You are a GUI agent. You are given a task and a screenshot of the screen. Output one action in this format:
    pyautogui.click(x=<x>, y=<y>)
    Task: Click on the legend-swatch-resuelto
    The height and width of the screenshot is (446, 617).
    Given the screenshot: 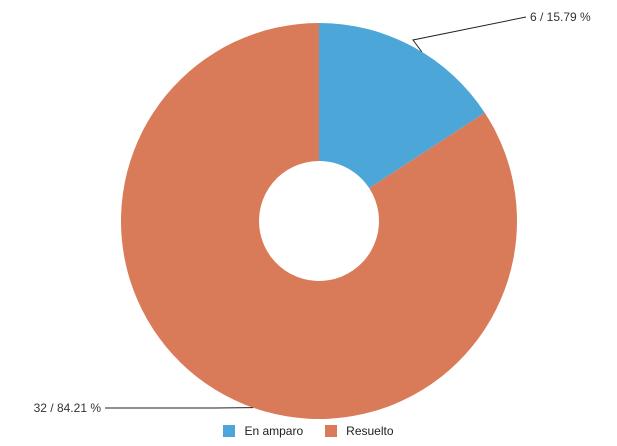 What is the action you would take?
    pyautogui.click(x=331, y=431)
    